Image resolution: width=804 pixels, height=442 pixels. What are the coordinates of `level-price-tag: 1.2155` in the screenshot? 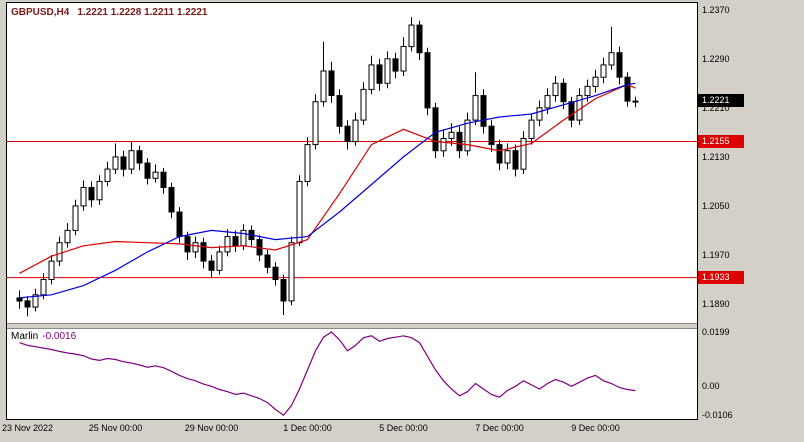 It's located at (721, 141).